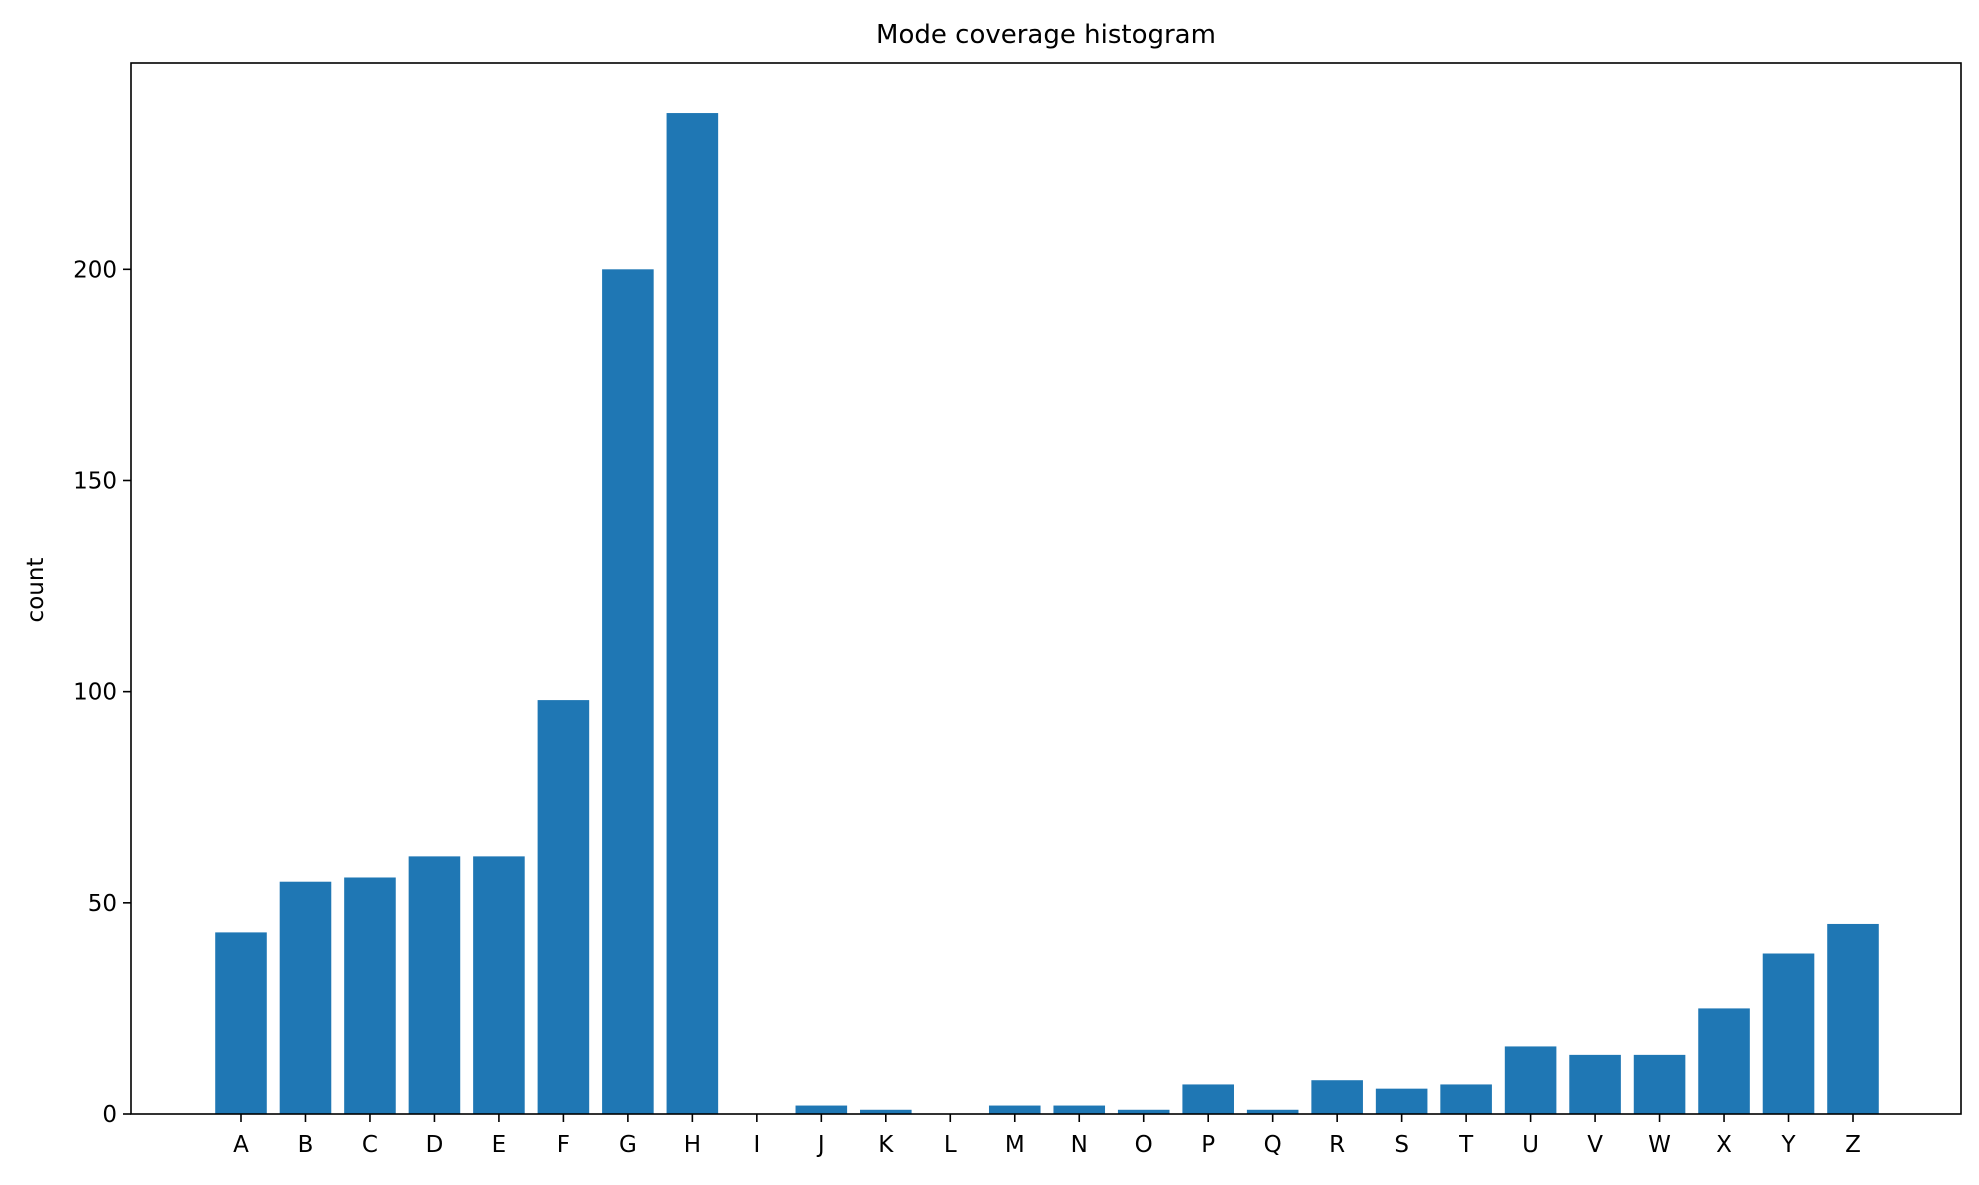  What do you see at coordinates (241, 1023) in the screenshot?
I see `bar-A` at bounding box center [241, 1023].